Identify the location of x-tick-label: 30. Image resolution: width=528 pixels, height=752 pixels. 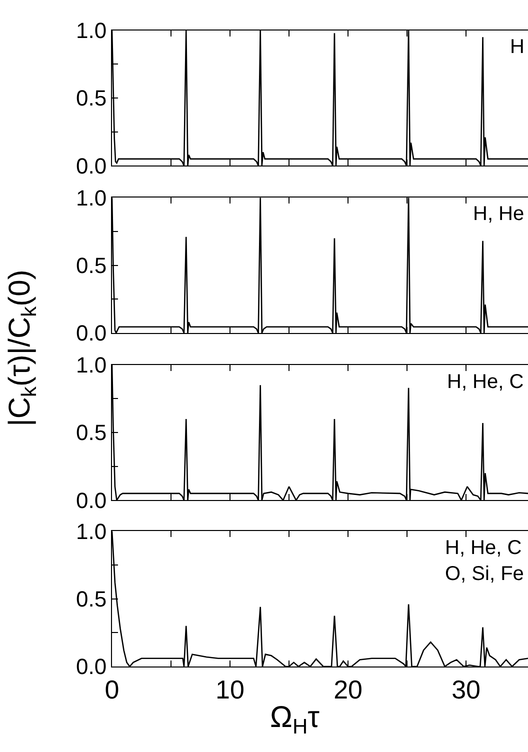
(466, 689).